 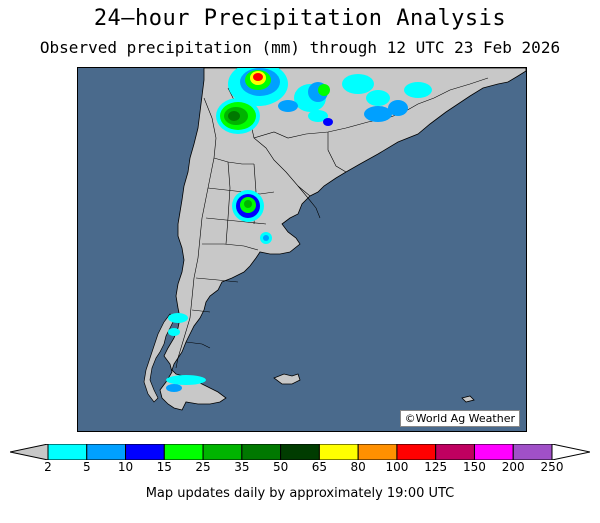 What do you see at coordinates (436, 467) in the screenshot?
I see `legend-tick: 125` at bounding box center [436, 467].